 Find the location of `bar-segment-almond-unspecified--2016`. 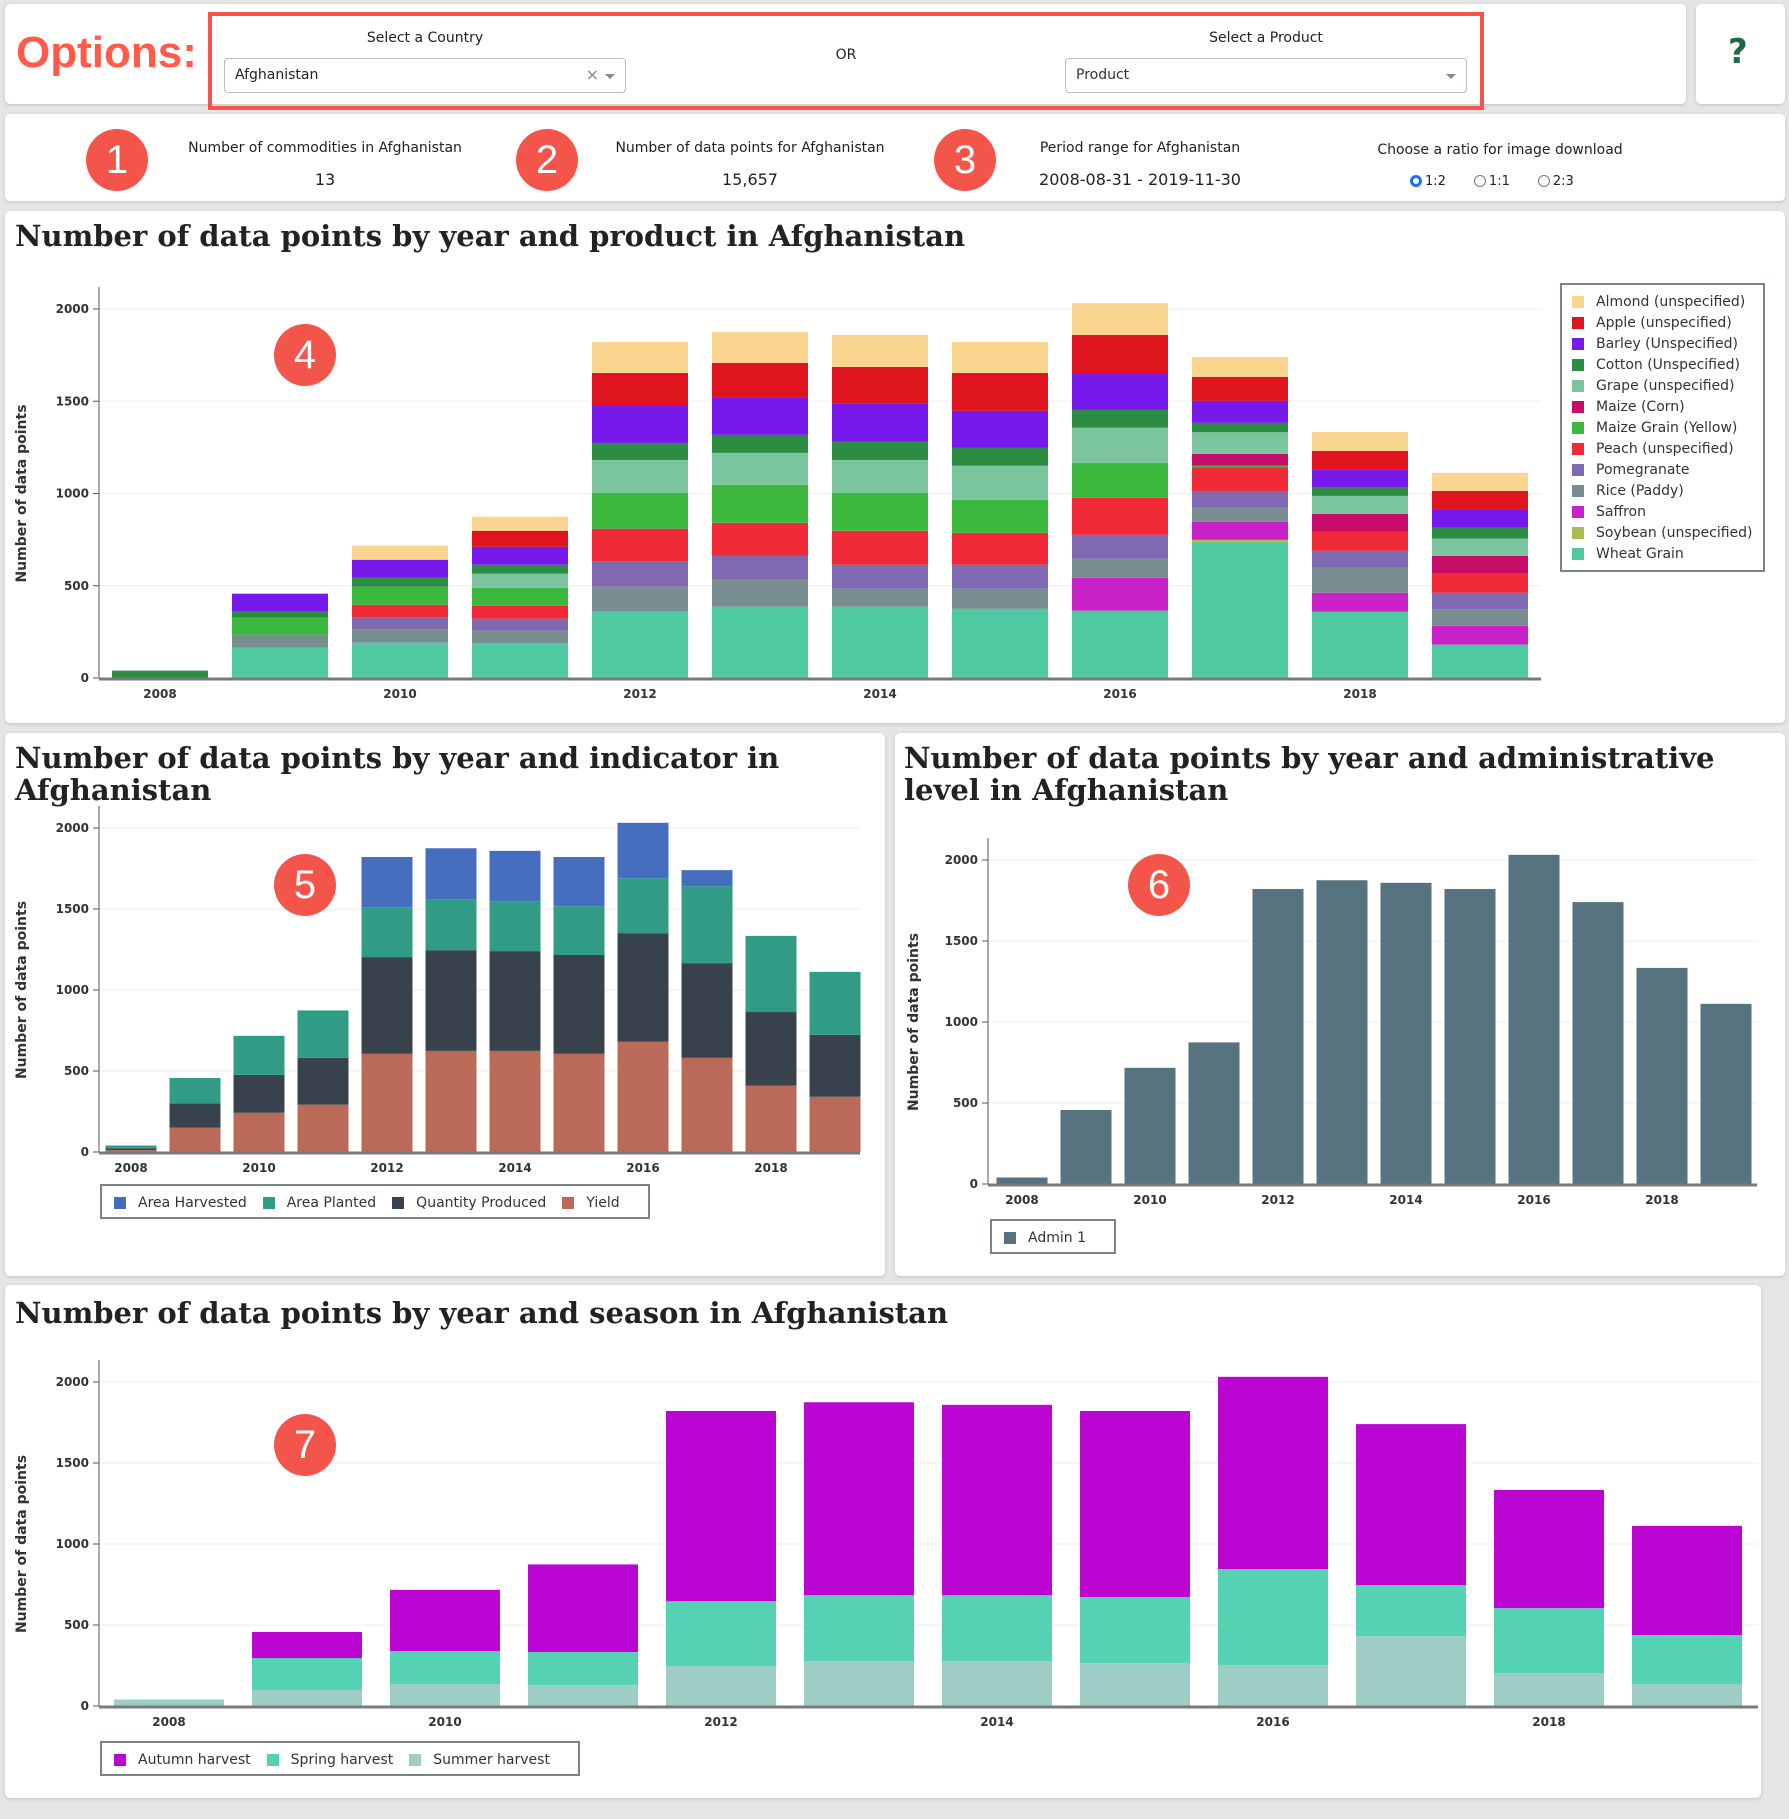

bar-segment-almond-unspecified--2016 is located at coordinates (1120, 319).